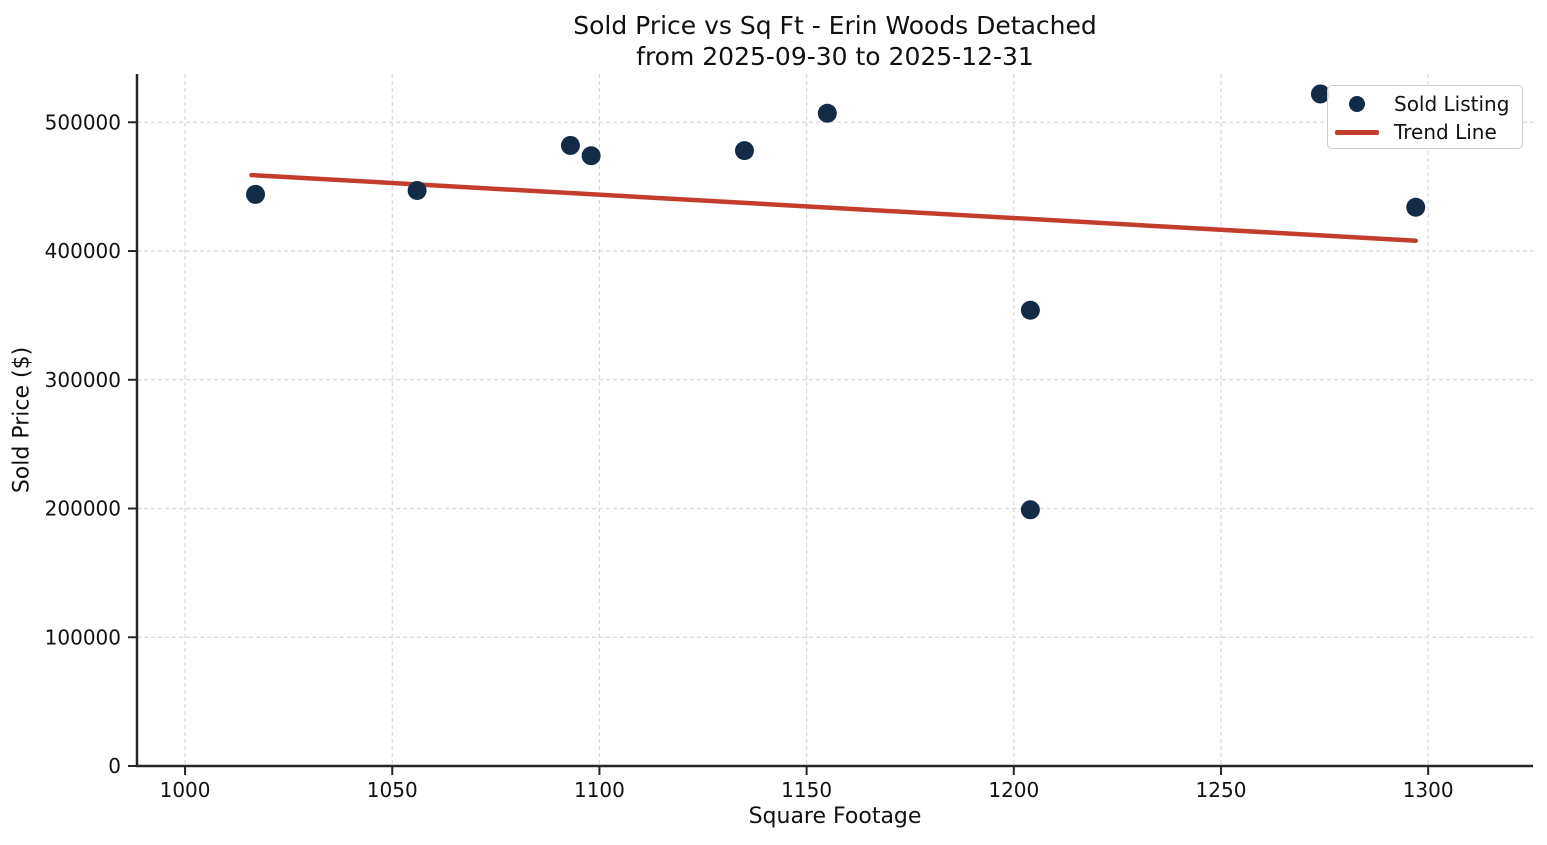 The width and height of the screenshot is (1547, 845). I want to click on y-tick-label: 500000, so click(83, 122).